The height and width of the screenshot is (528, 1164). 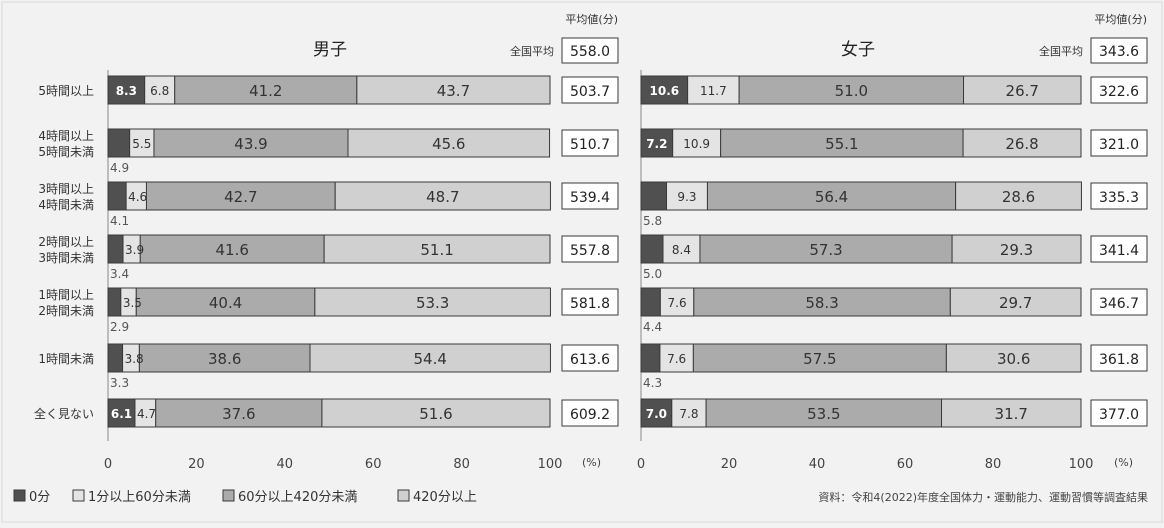 I want to click on bar-1-4-s3, so click(x=1015, y=302).